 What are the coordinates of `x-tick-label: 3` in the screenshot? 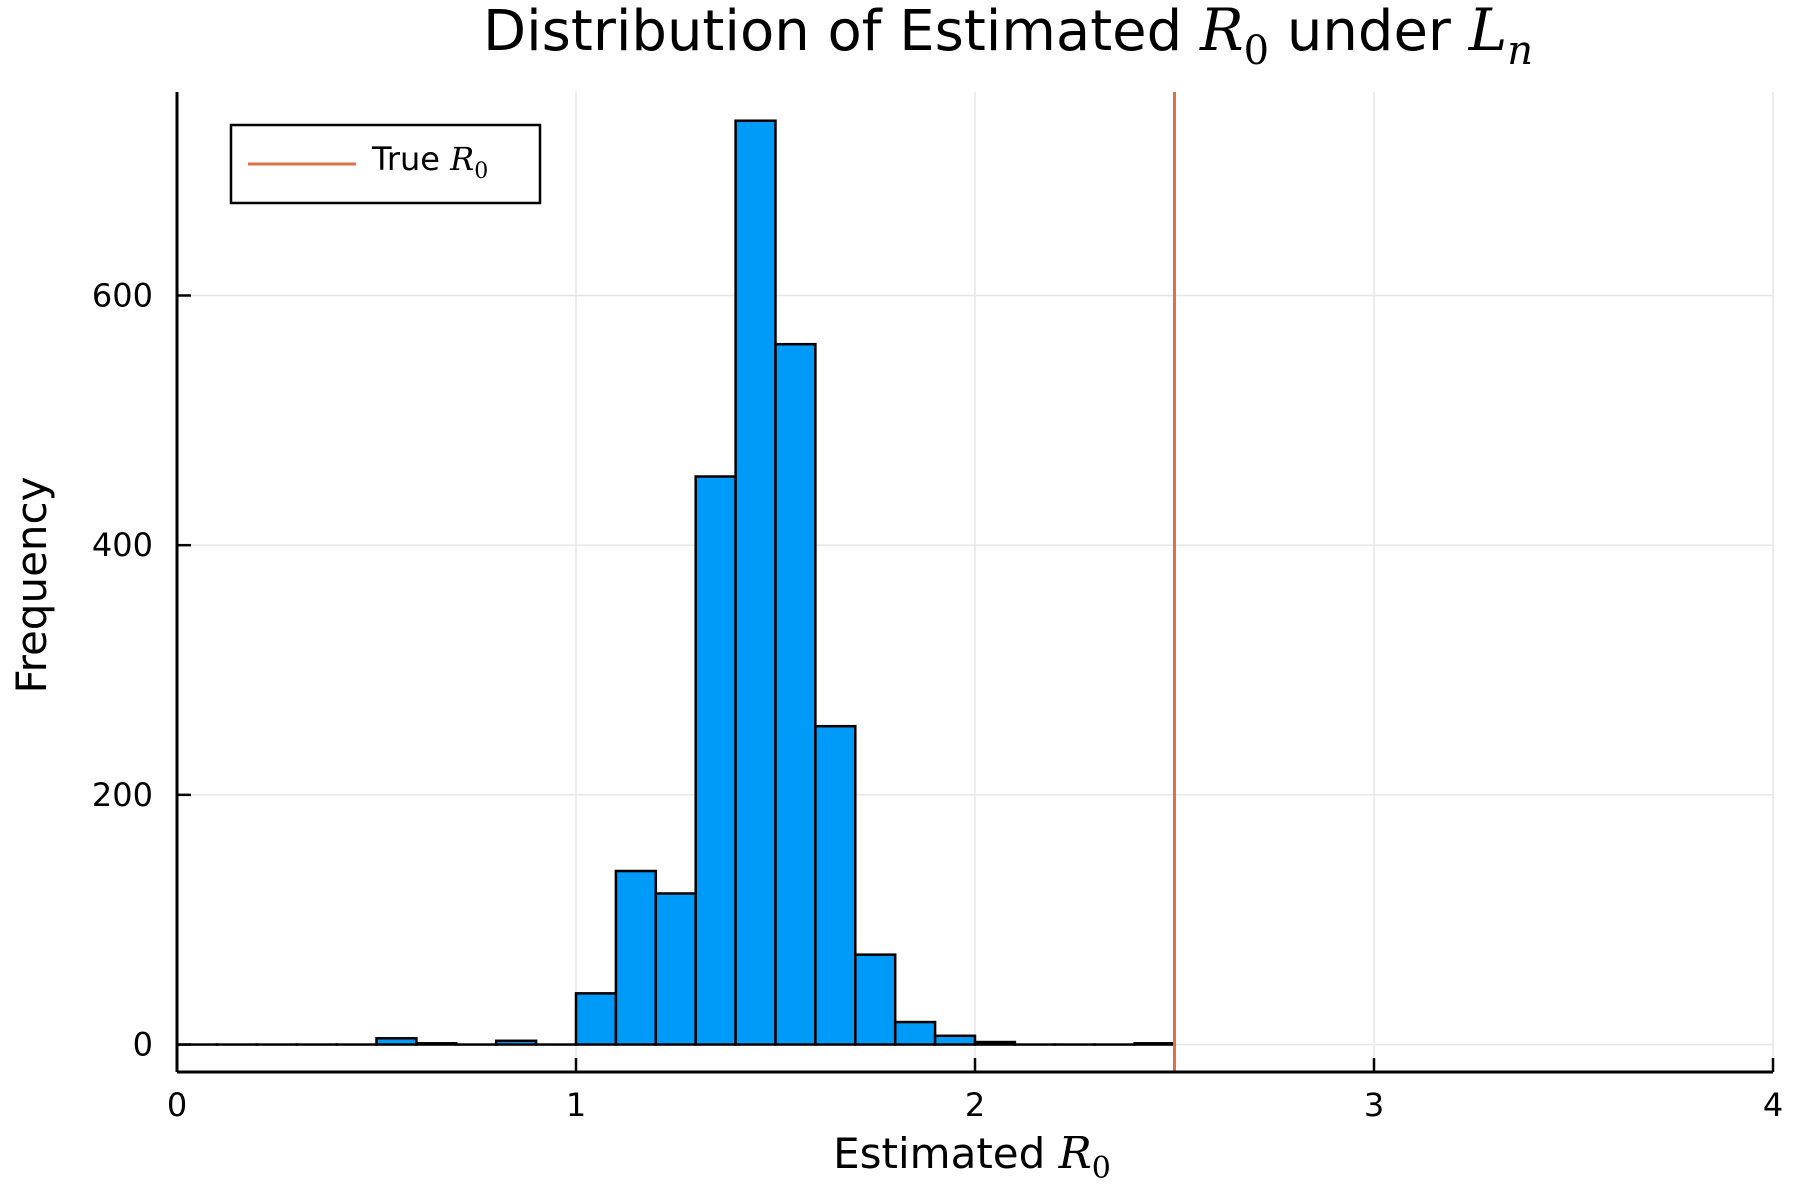 It's located at (1374, 1105).